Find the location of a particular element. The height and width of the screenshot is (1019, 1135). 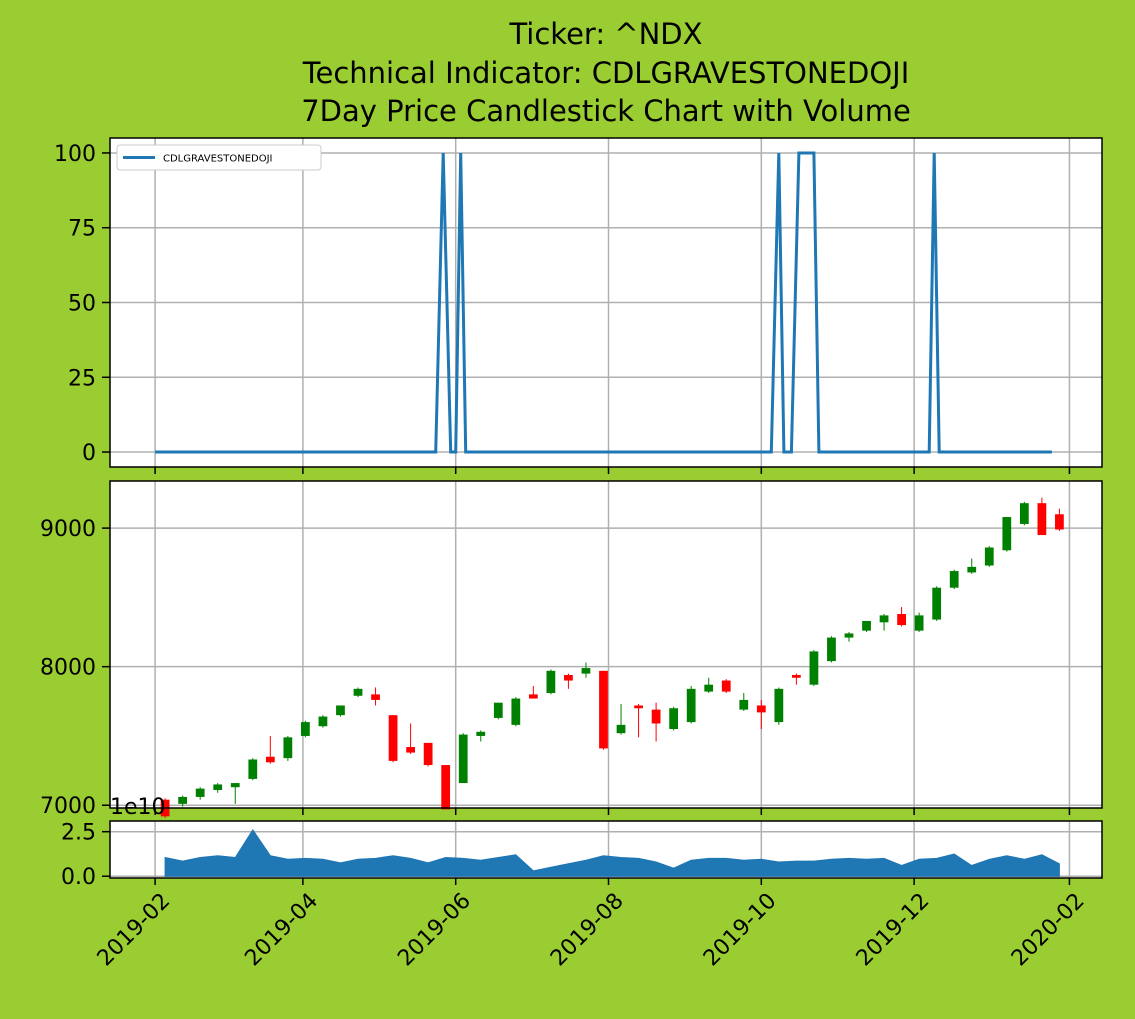

volume-ytick-label-0: 0.0 is located at coordinates (78, 877).